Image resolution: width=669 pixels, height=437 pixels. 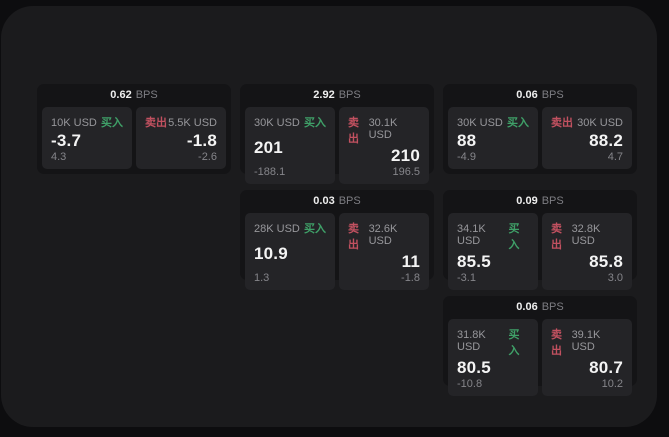 I want to click on buy-amount: 31.8K USD, so click(x=471, y=341).